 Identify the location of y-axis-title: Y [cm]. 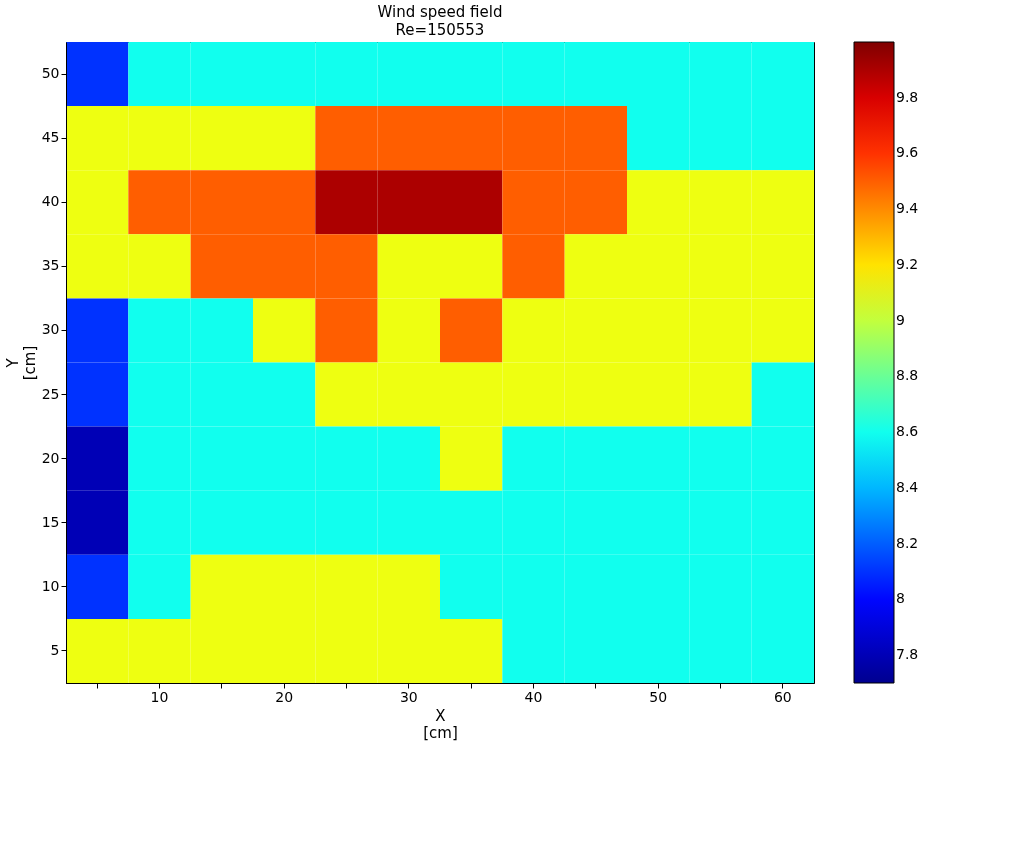
(21, 363).